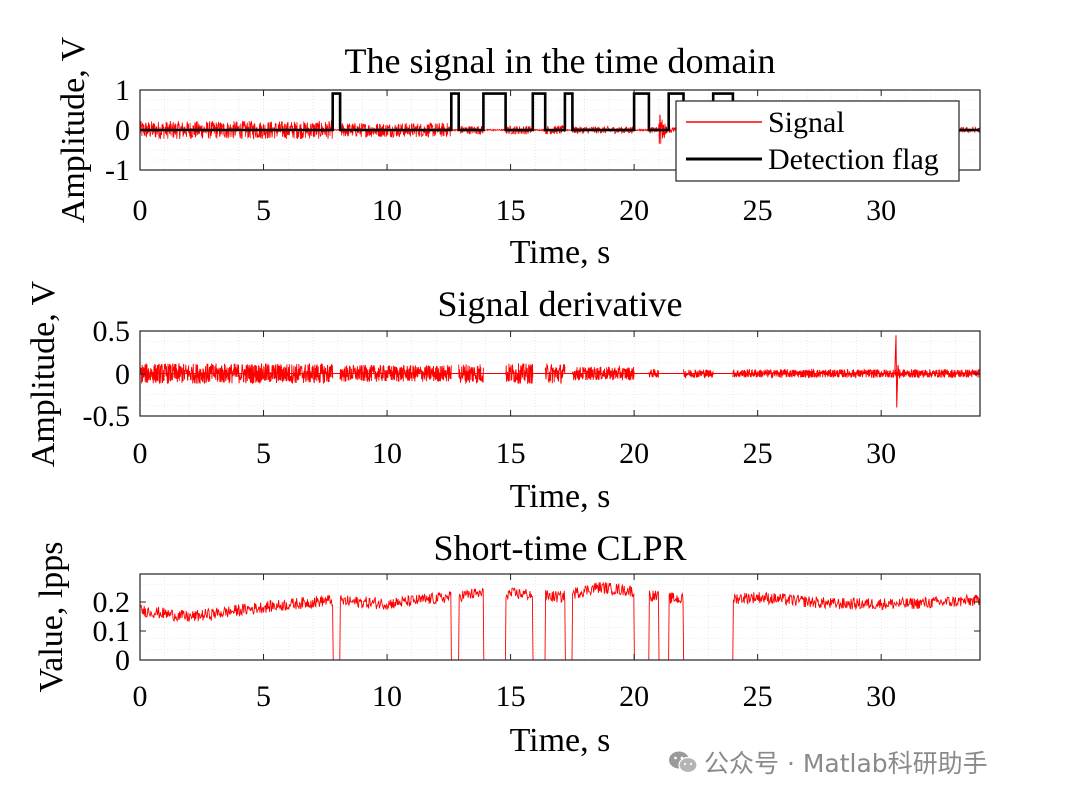 The width and height of the screenshot is (1080, 804). I want to click on watermark: 公众号 · Matlab科研助手, so click(828, 762).